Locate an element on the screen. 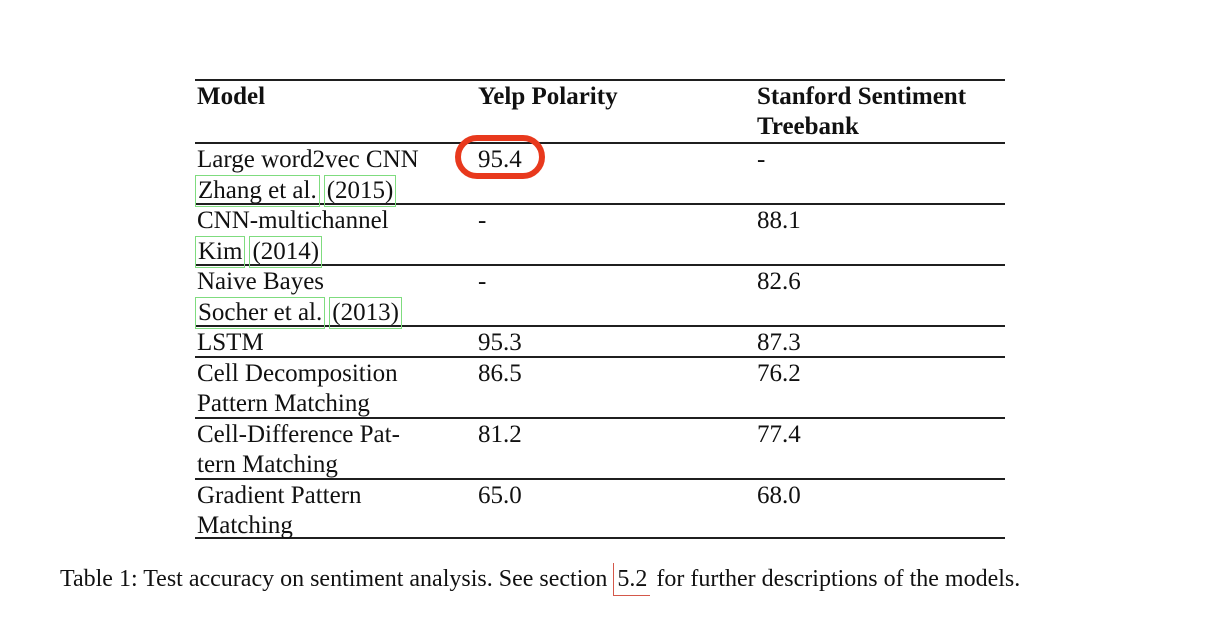 The image size is (1216, 619). model-cell: Naive Bayes Socher et al. (2013) is located at coordinates (335, 297).